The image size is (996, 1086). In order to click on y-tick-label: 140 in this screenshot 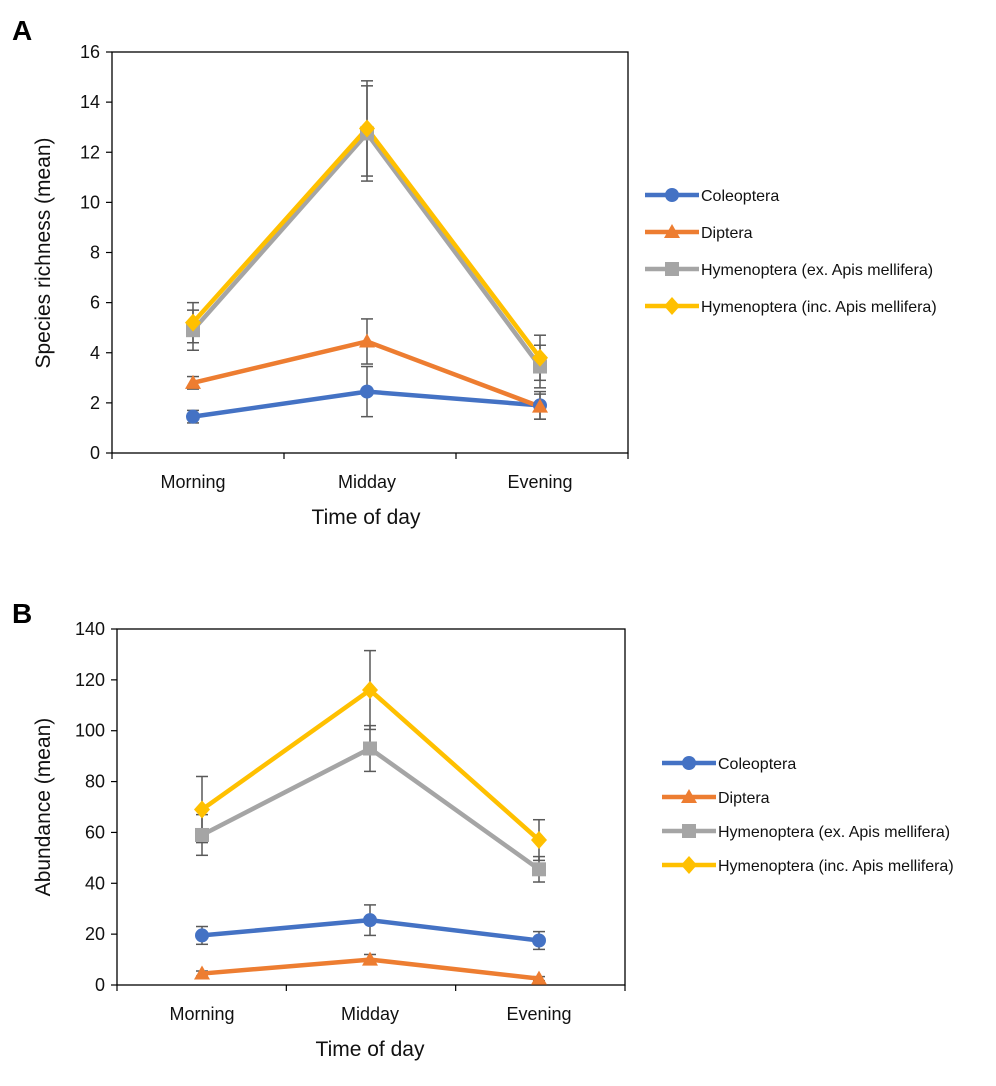, I will do `click(90, 629)`.